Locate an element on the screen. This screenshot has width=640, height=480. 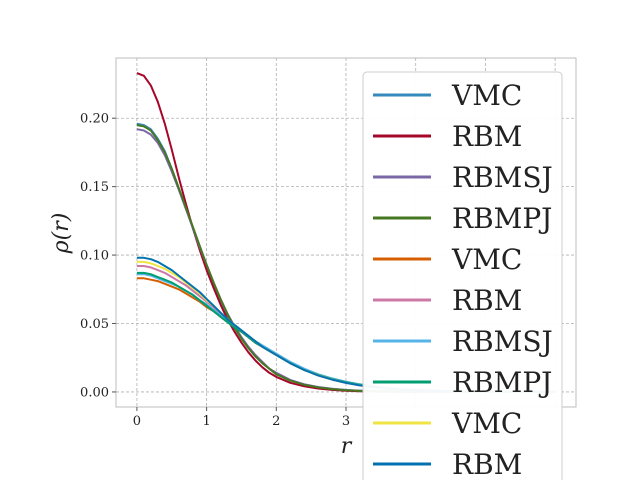
x-tick-label: 2 is located at coordinates (276, 421).